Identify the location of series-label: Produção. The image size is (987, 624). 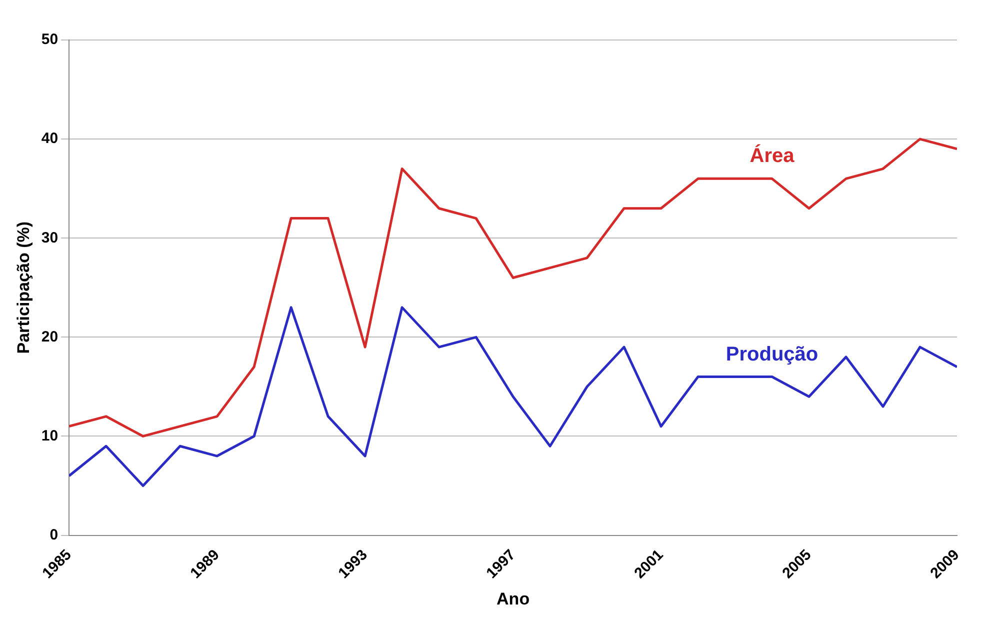
(772, 354).